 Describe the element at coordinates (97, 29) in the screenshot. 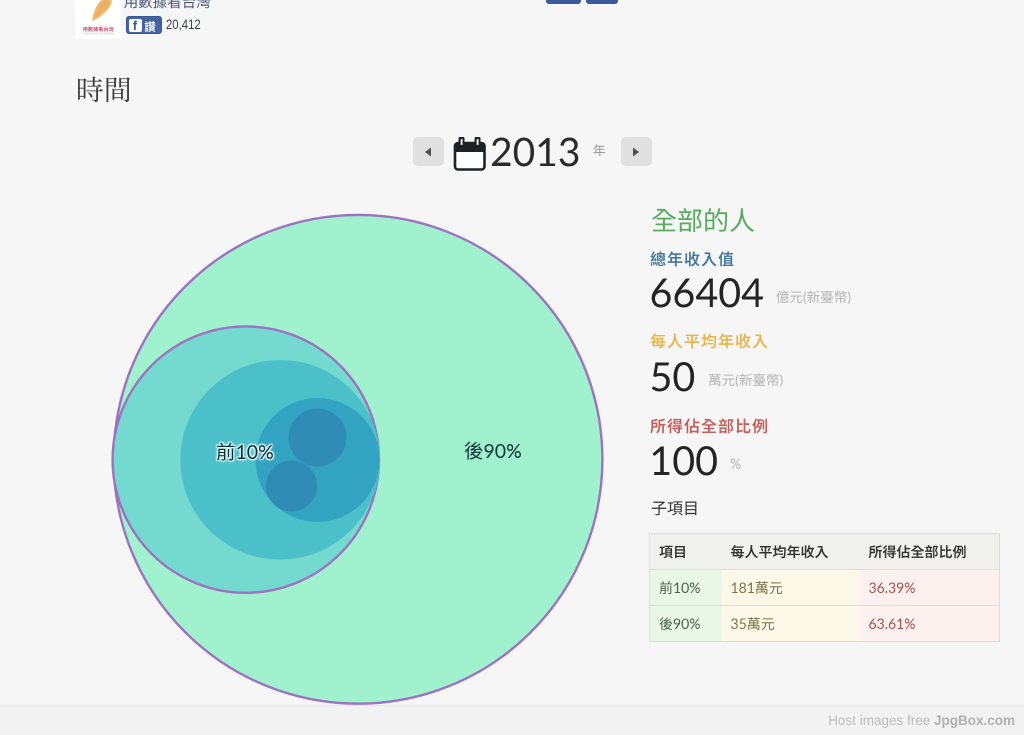

I see `svg-text: 用數據看台灣` at that location.